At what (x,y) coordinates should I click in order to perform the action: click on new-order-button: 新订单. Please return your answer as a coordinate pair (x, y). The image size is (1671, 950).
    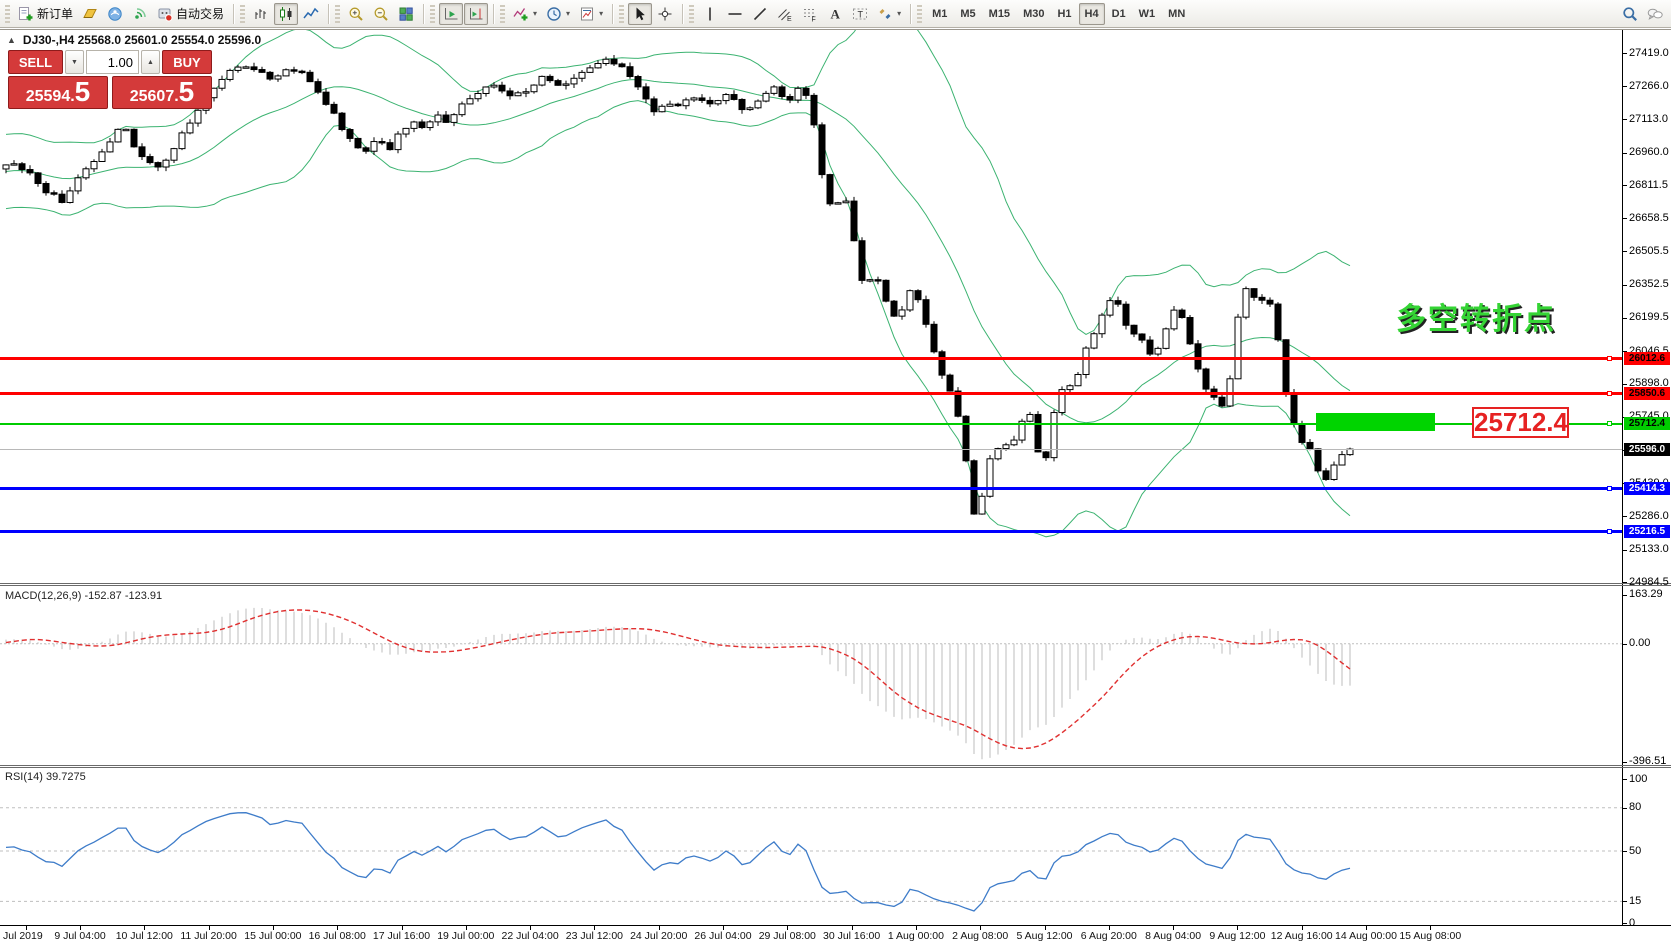
    Looking at the image, I should click on (45, 14).